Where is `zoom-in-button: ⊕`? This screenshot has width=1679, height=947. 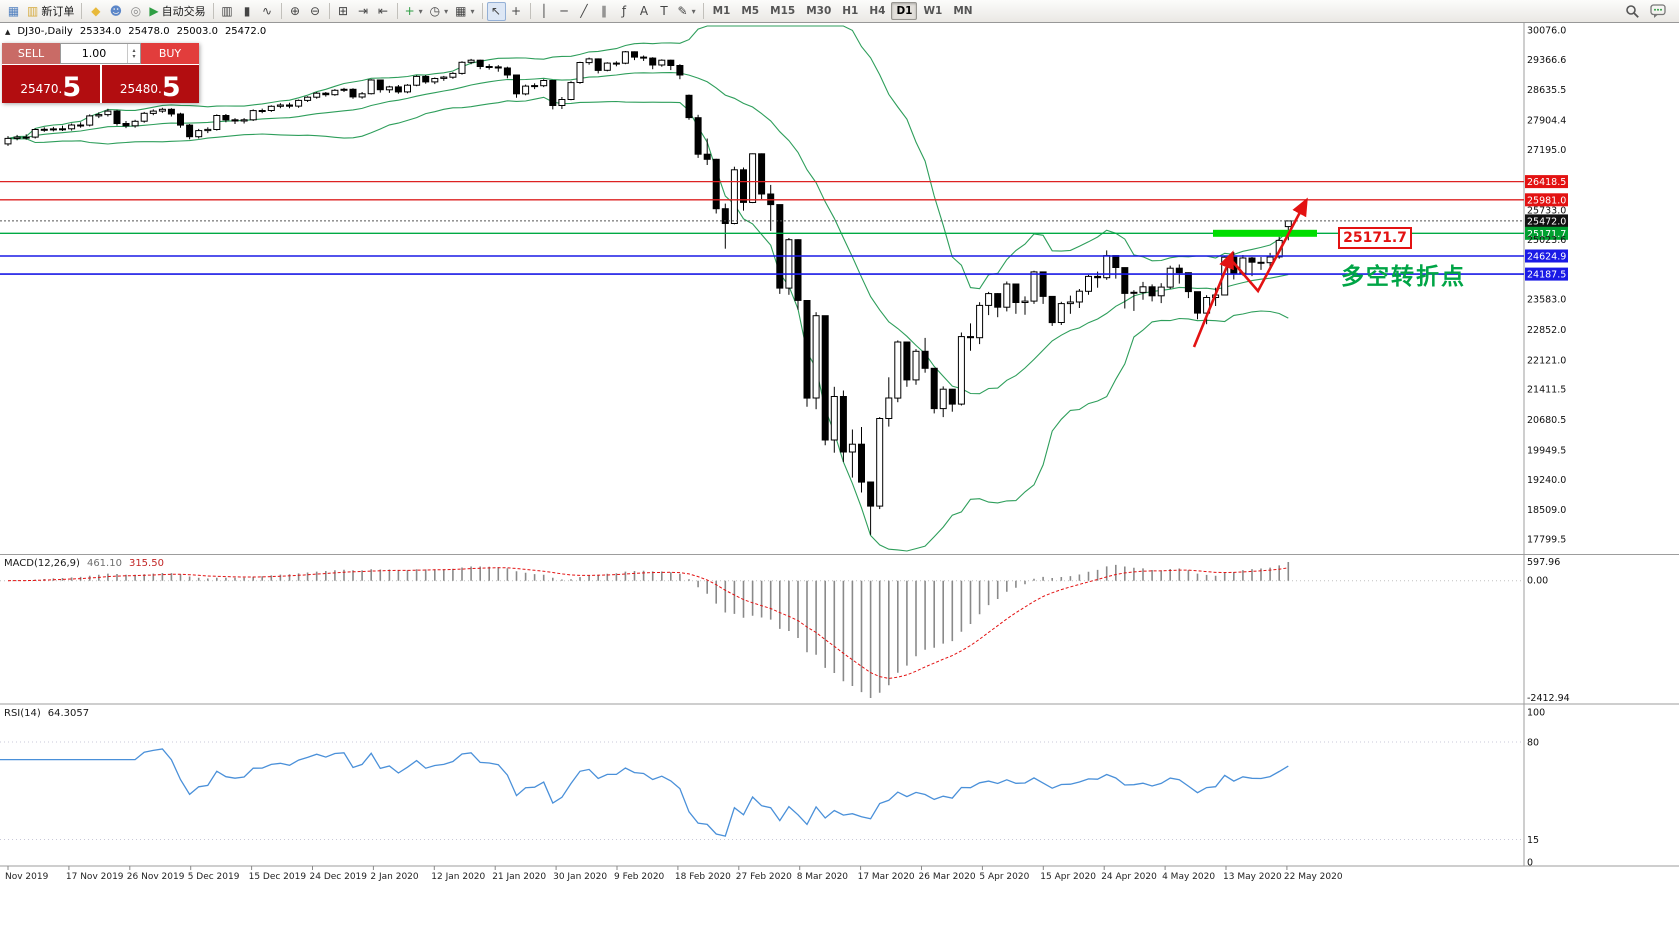
zoom-in-button: ⊕ is located at coordinates (295, 11).